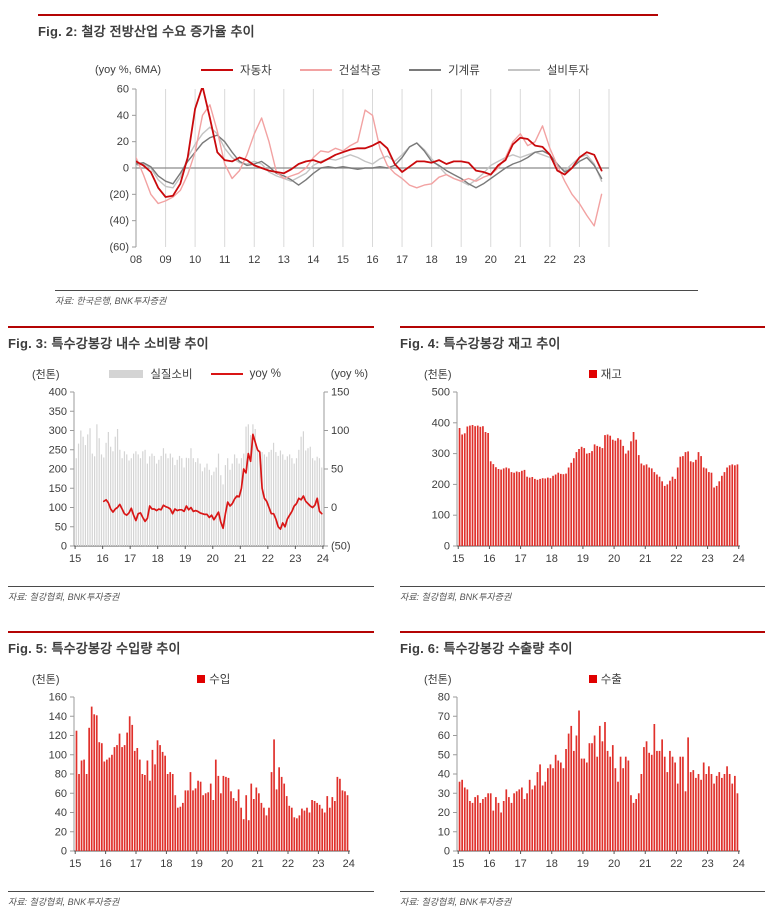 Image resolution: width=771 pixels, height=915 pixels. What do you see at coordinates (284, 260) in the screenshot?
I see `svg-text: 13` at bounding box center [284, 260].